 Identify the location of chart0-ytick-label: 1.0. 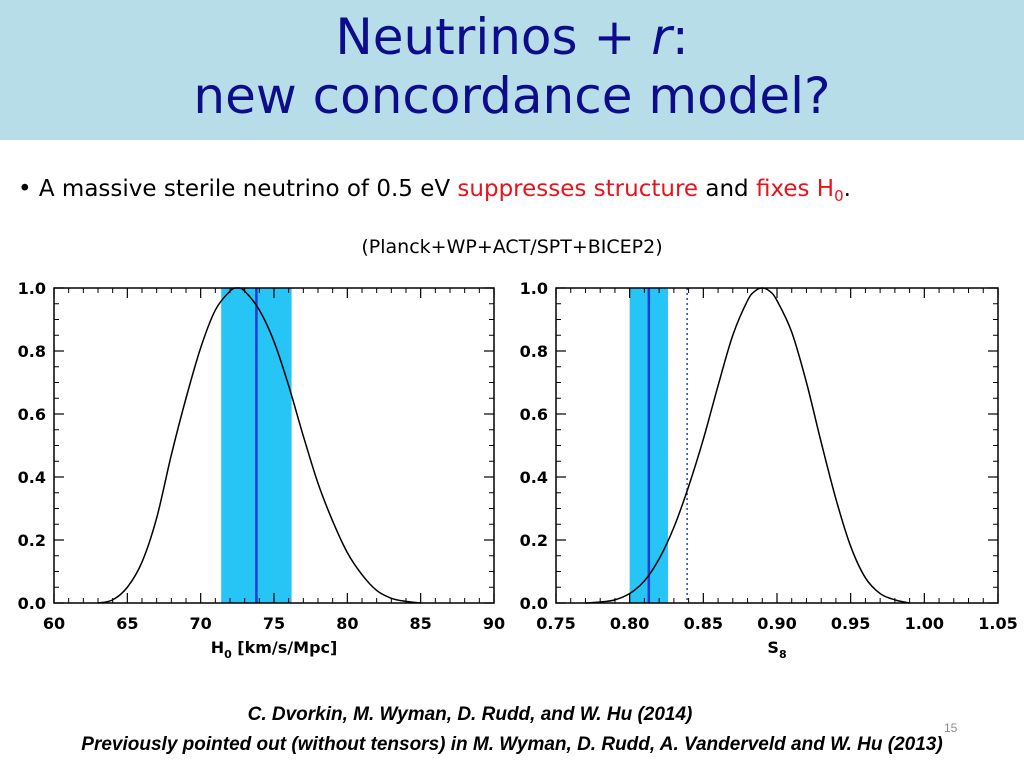
(32, 288).